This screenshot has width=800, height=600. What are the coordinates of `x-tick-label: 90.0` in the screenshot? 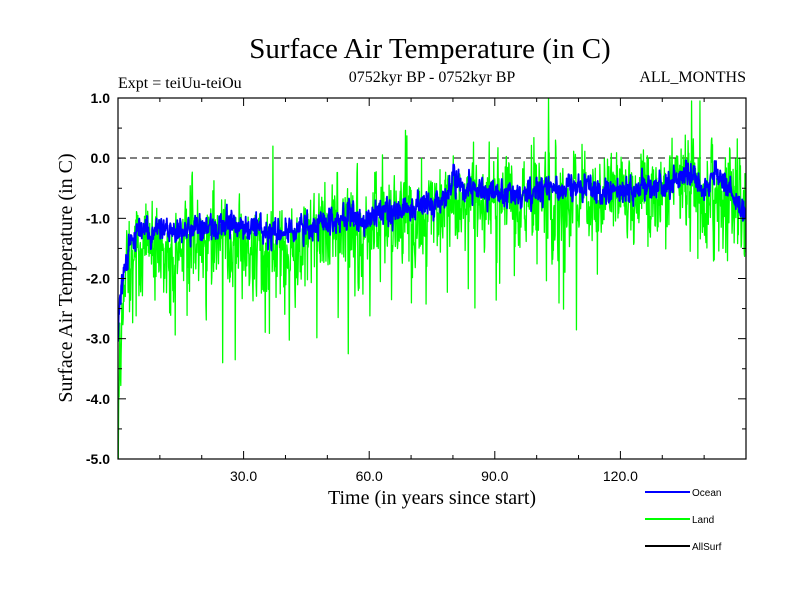 It's located at (494, 476).